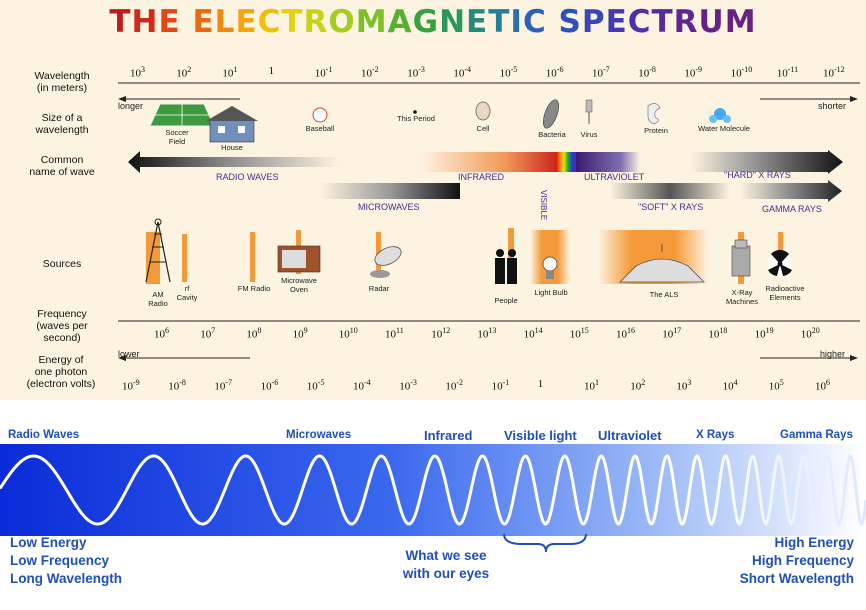 Image resolution: width=866 pixels, height=610 pixels. Describe the element at coordinates (61, 372) in the screenshot. I see `energy-row-label: Energy of one photon (electron volts)` at that location.